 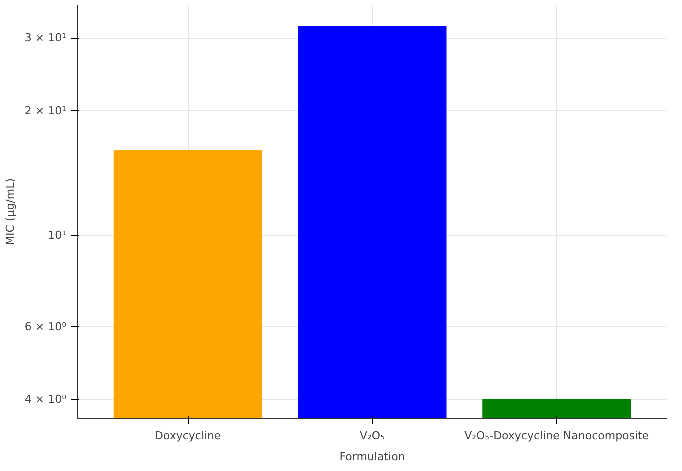 What do you see at coordinates (373, 436) in the screenshot?
I see `x-tick-label: V₂O₅` at bounding box center [373, 436].